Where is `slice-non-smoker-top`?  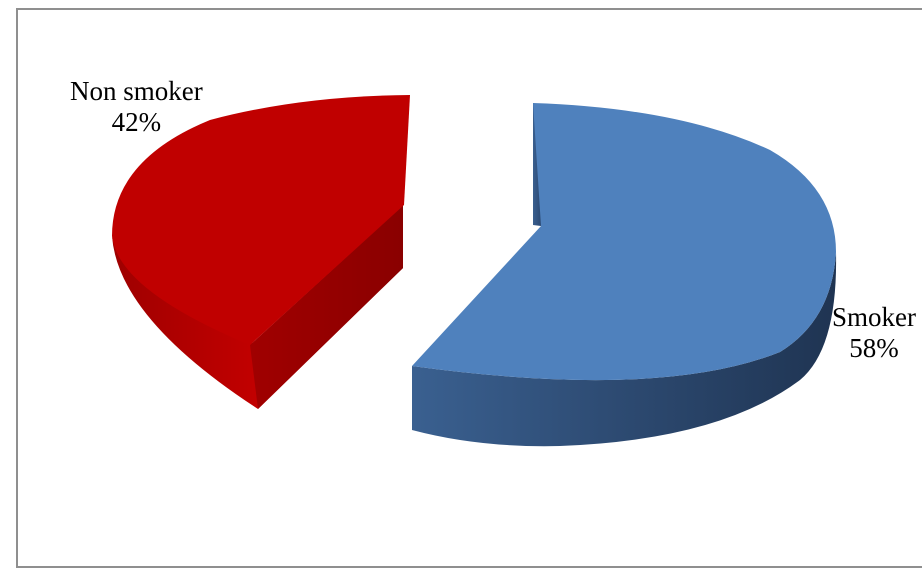 slice-non-smoker-top is located at coordinates (261, 220).